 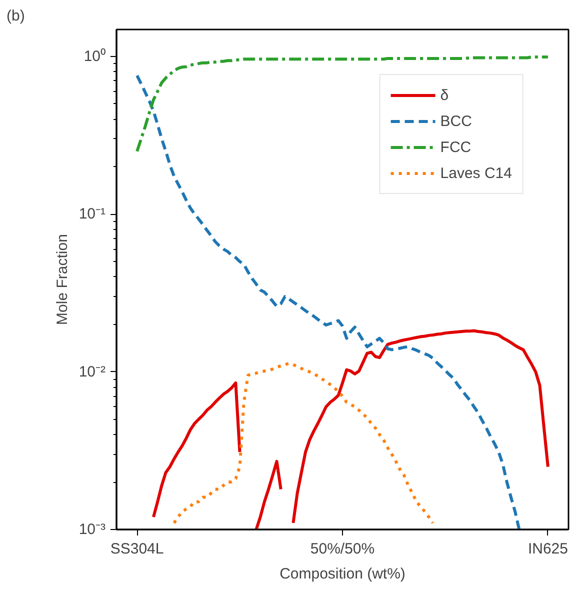 What do you see at coordinates (445, 95) in the screenshot?
I see `legend-label: δ` at bounding box center [445, 95].